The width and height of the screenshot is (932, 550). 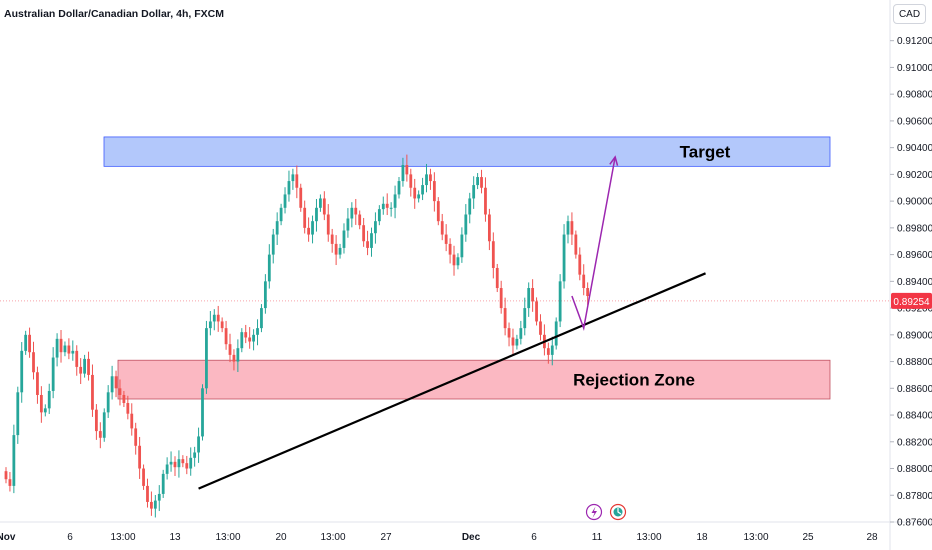 What do you see at coordinates (534, 537) in the screenshot?
I see `time-tick-label: 6` at bounding box center [534, 537].